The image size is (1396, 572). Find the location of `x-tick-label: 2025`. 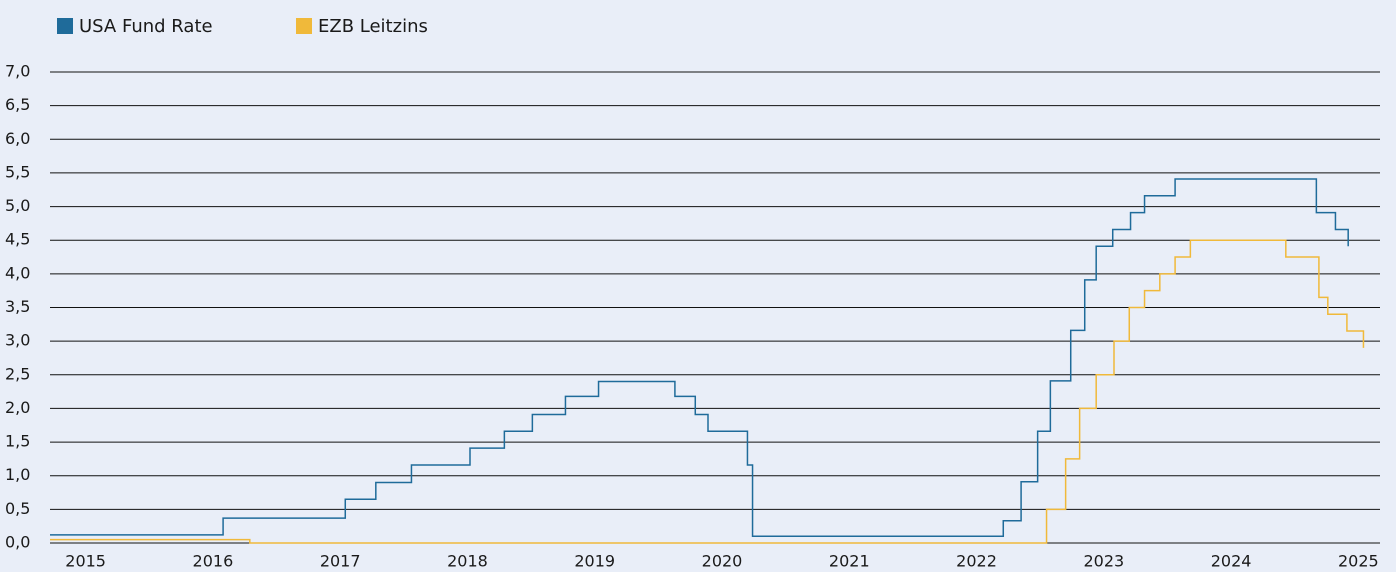

x-tick-label: 2025 is located at coordinates (1358, 561).